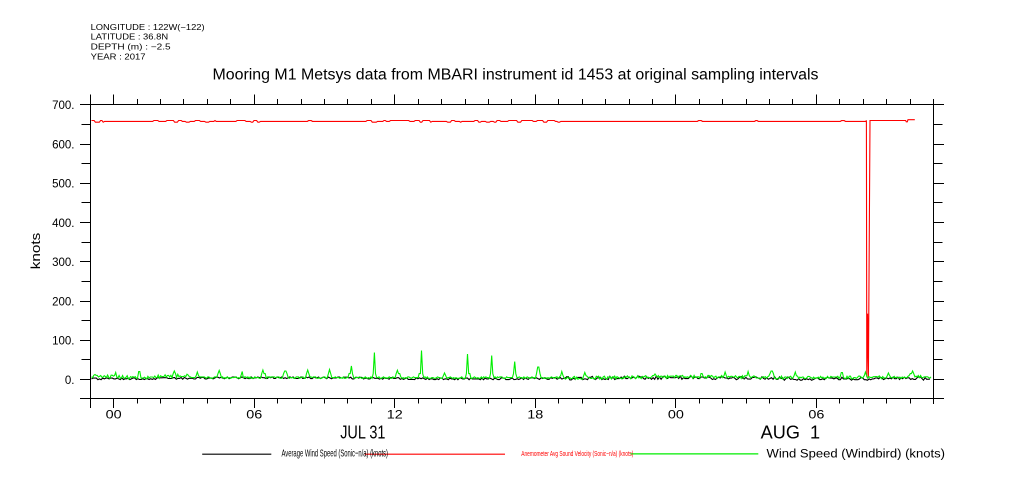 Image resolution: width=1009 pixels, height=504 pixels. I want to click on svg-text: AUG 1, so click(790, 433).